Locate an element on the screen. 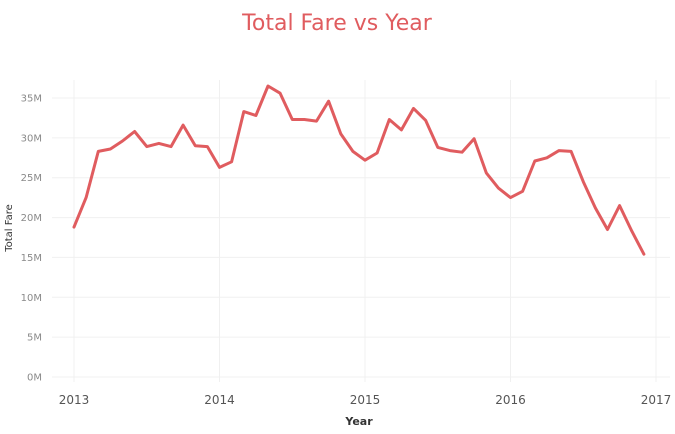  x-tick-label: 2014 is located at coordinates (219, 400).